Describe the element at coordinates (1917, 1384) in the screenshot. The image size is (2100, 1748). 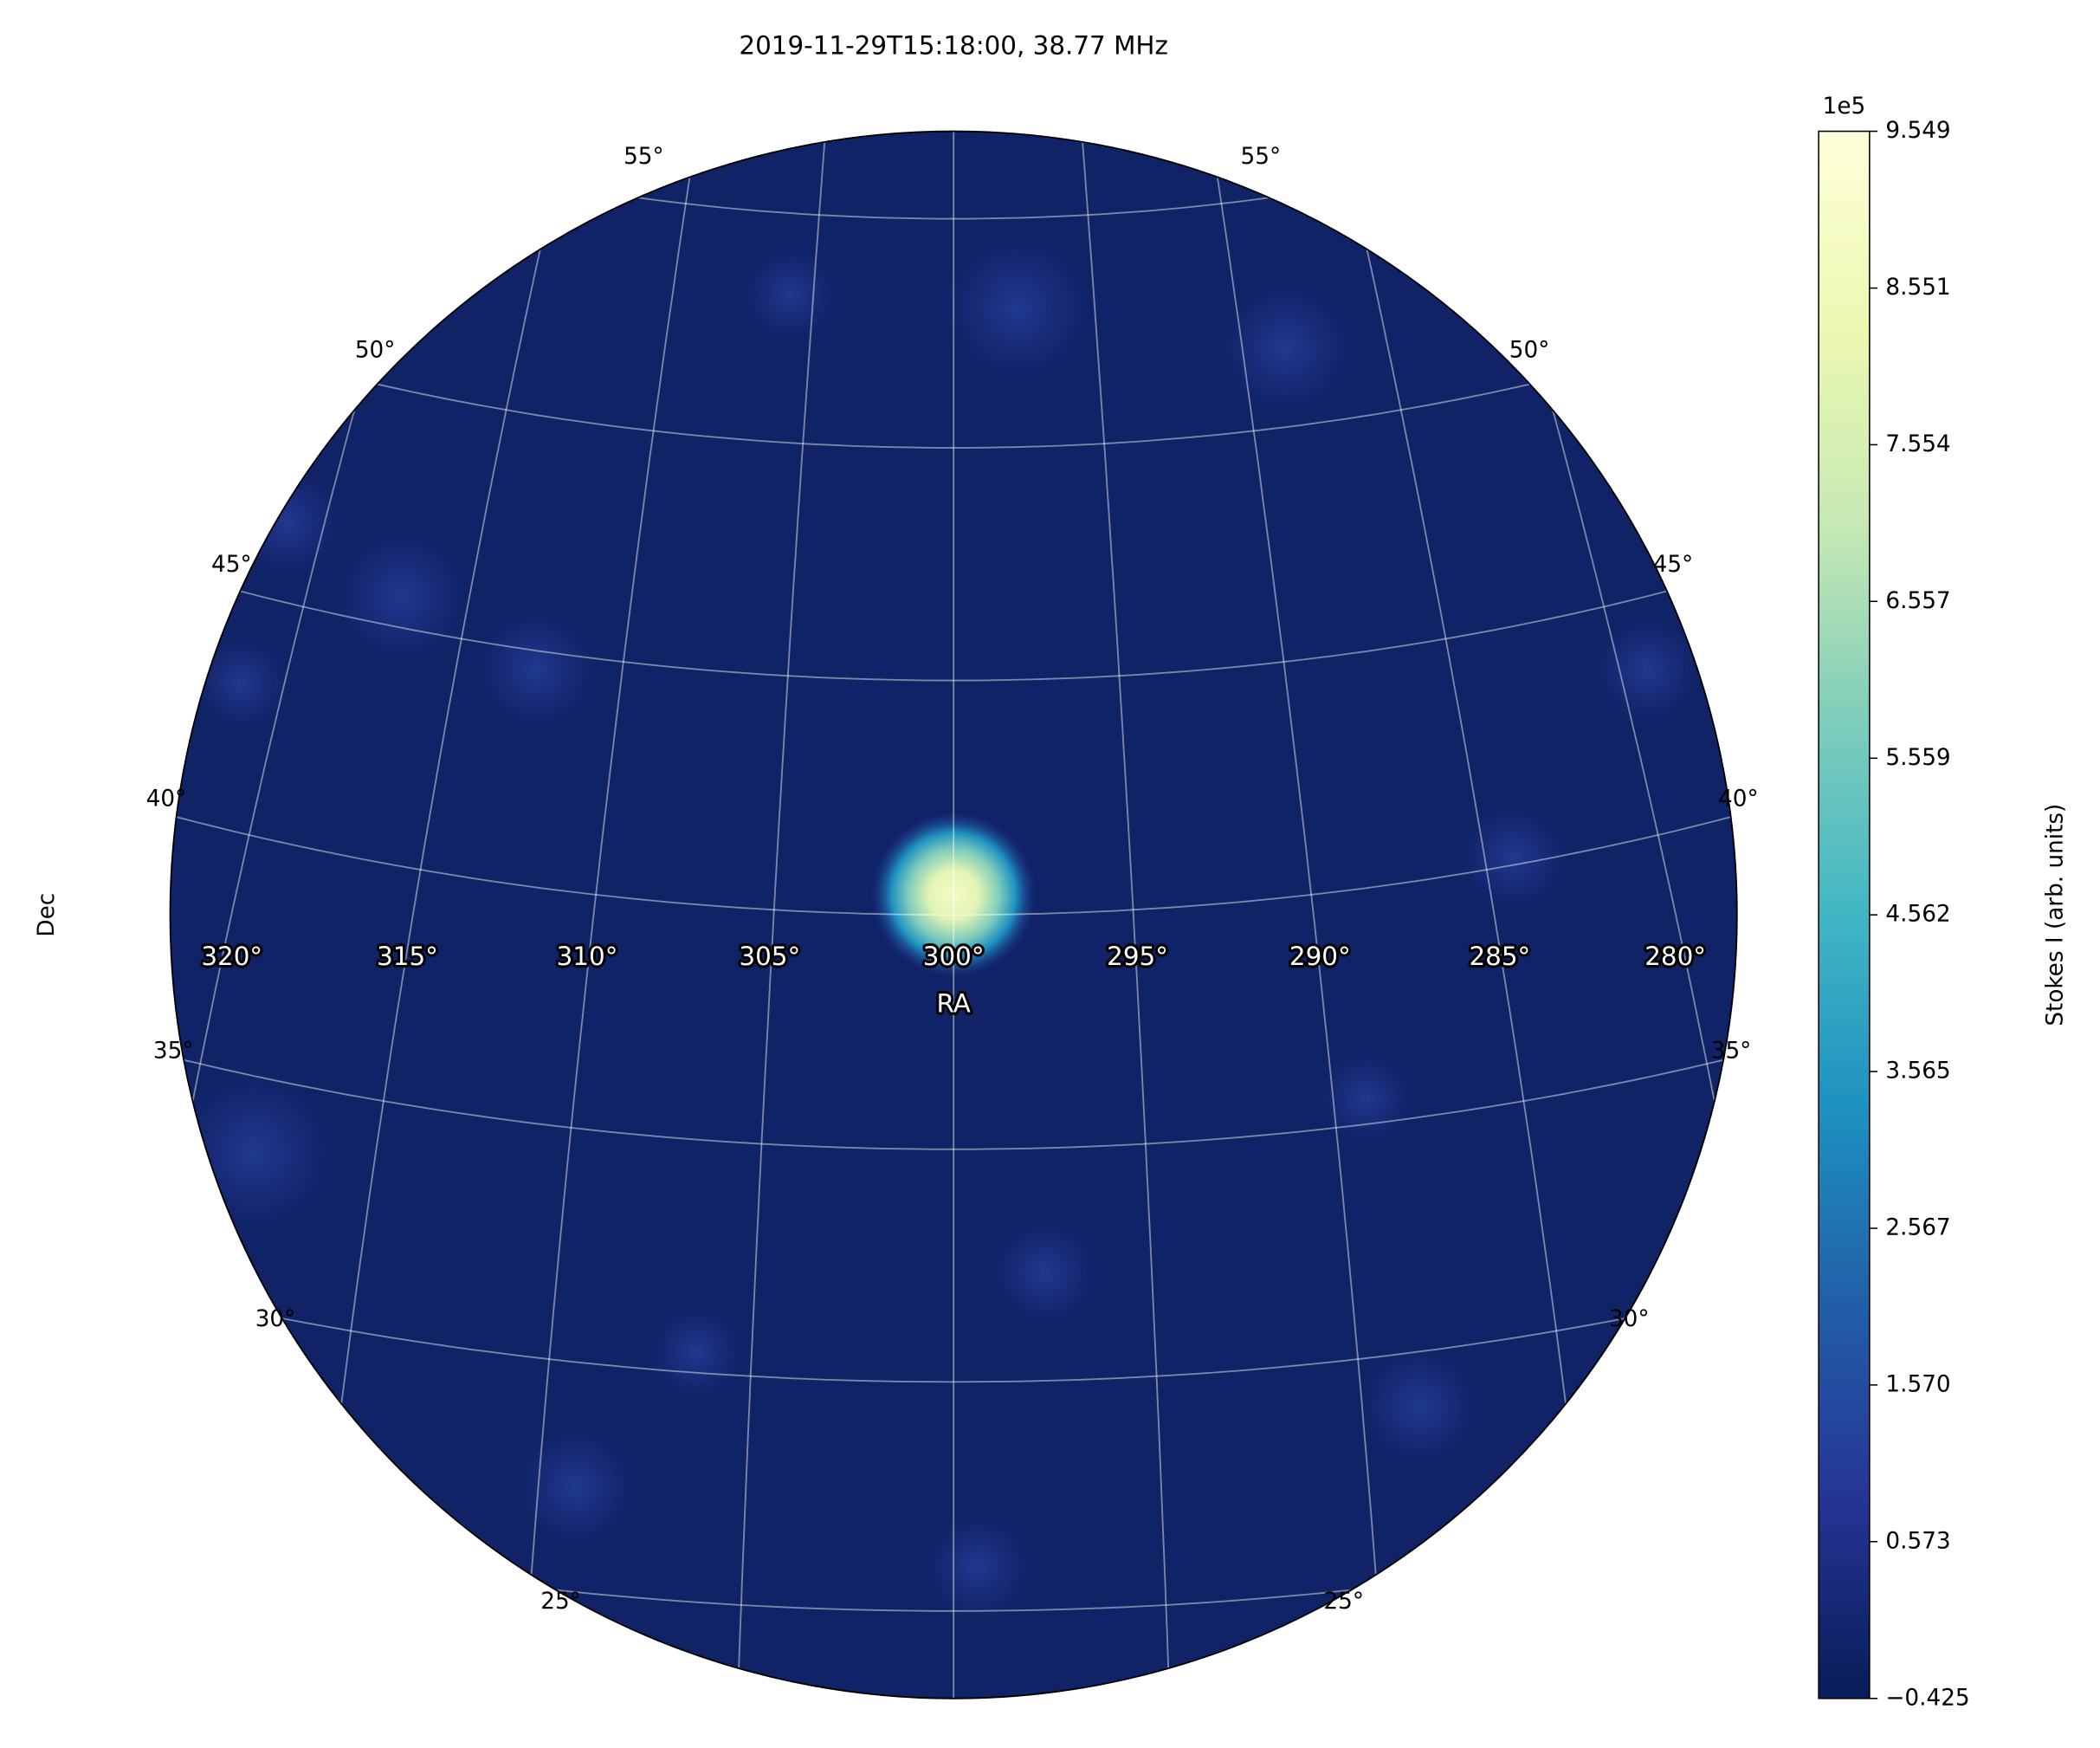
I see `colorbar-tick-label: 1.570` at that location.